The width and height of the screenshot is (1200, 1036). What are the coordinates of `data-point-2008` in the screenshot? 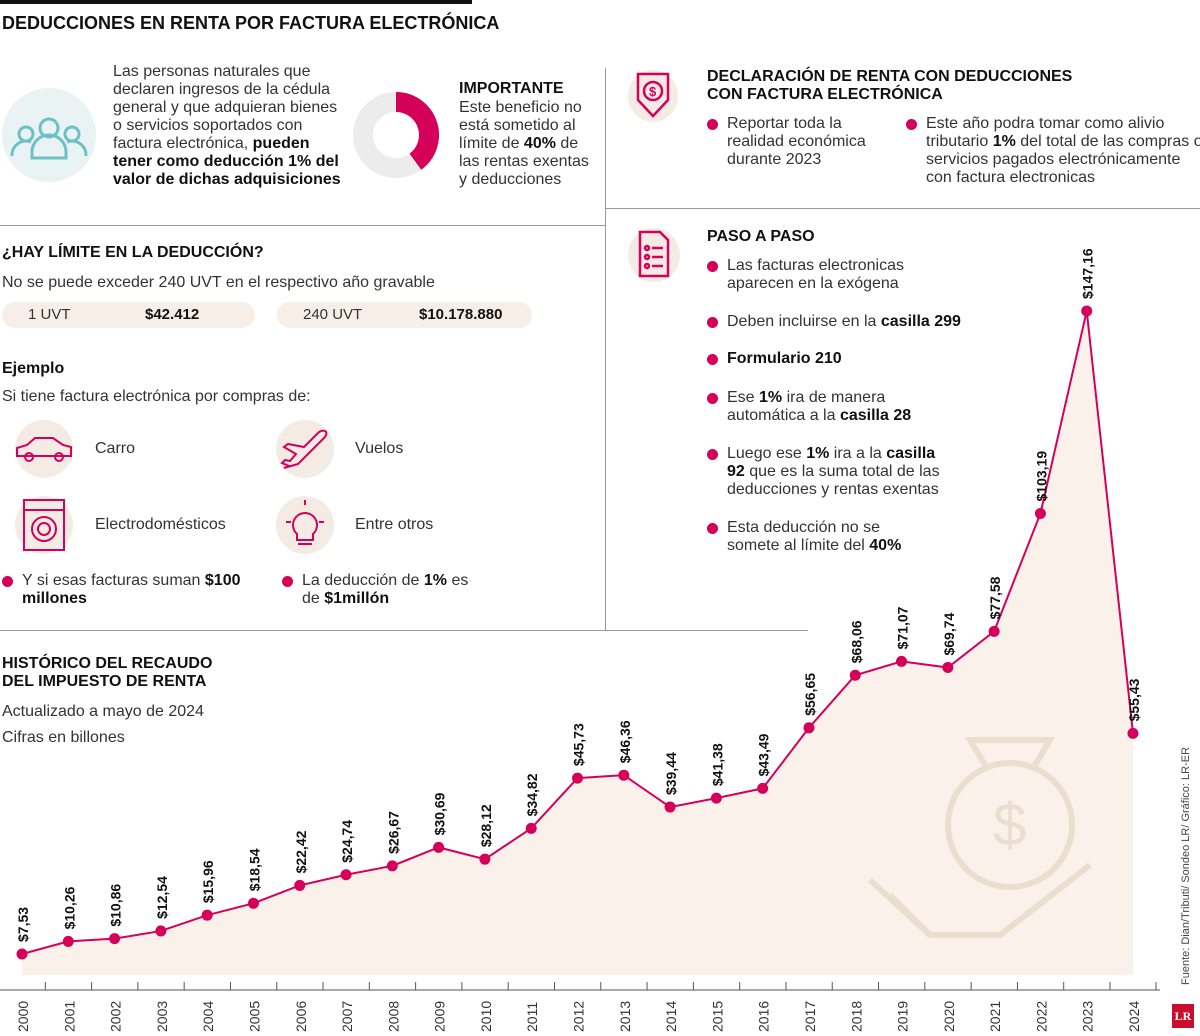 It's located at (392, 866).